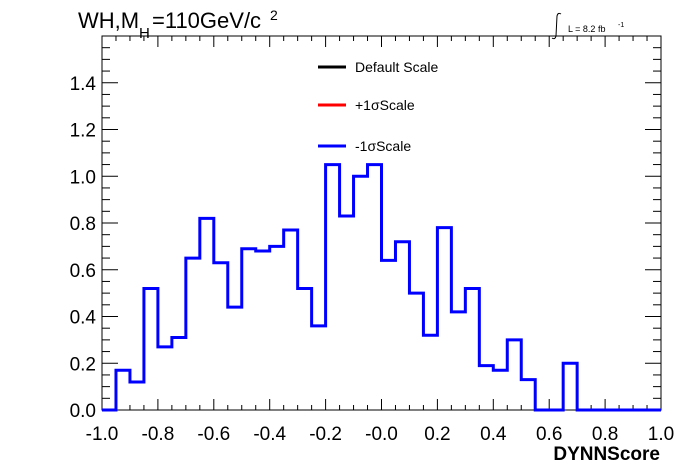 The image size is (696, 472). Describe the element at coordinates (83, 364) in the screenshot. I see `y-tick-label: 0.2` at that location.